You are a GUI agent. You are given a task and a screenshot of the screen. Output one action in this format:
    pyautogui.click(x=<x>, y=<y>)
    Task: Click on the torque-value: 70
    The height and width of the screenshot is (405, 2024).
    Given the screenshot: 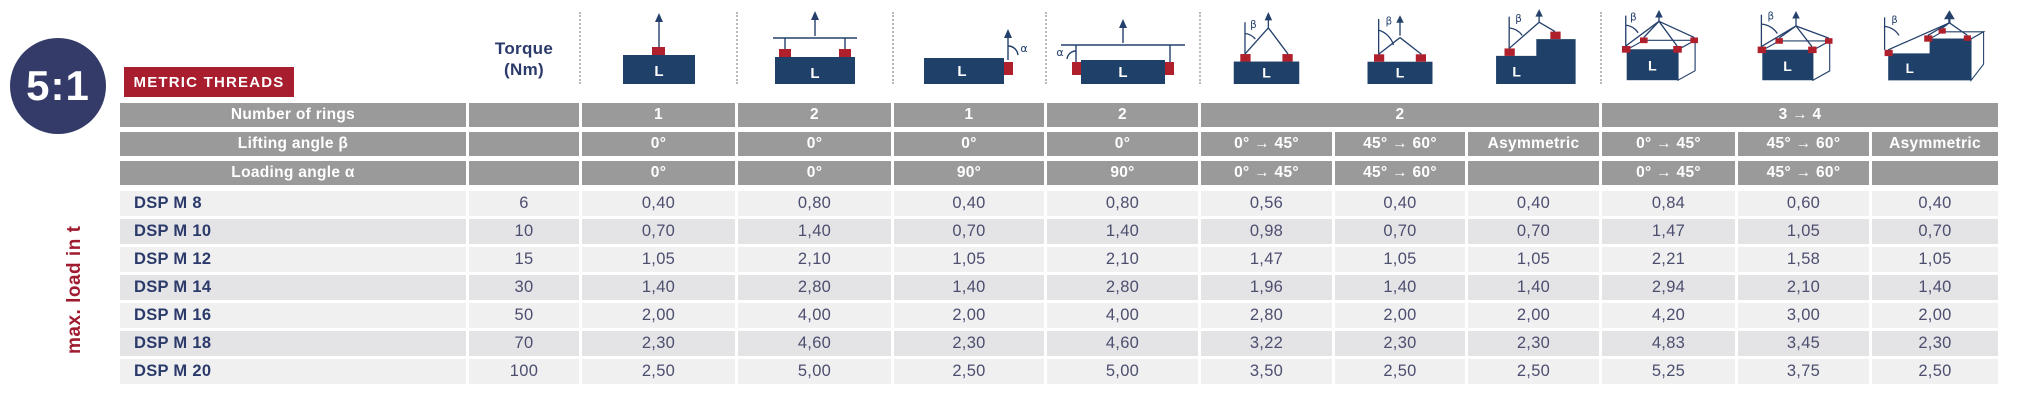 What is the action you would take?
    pyautogui.click(x=524, y=343)
    